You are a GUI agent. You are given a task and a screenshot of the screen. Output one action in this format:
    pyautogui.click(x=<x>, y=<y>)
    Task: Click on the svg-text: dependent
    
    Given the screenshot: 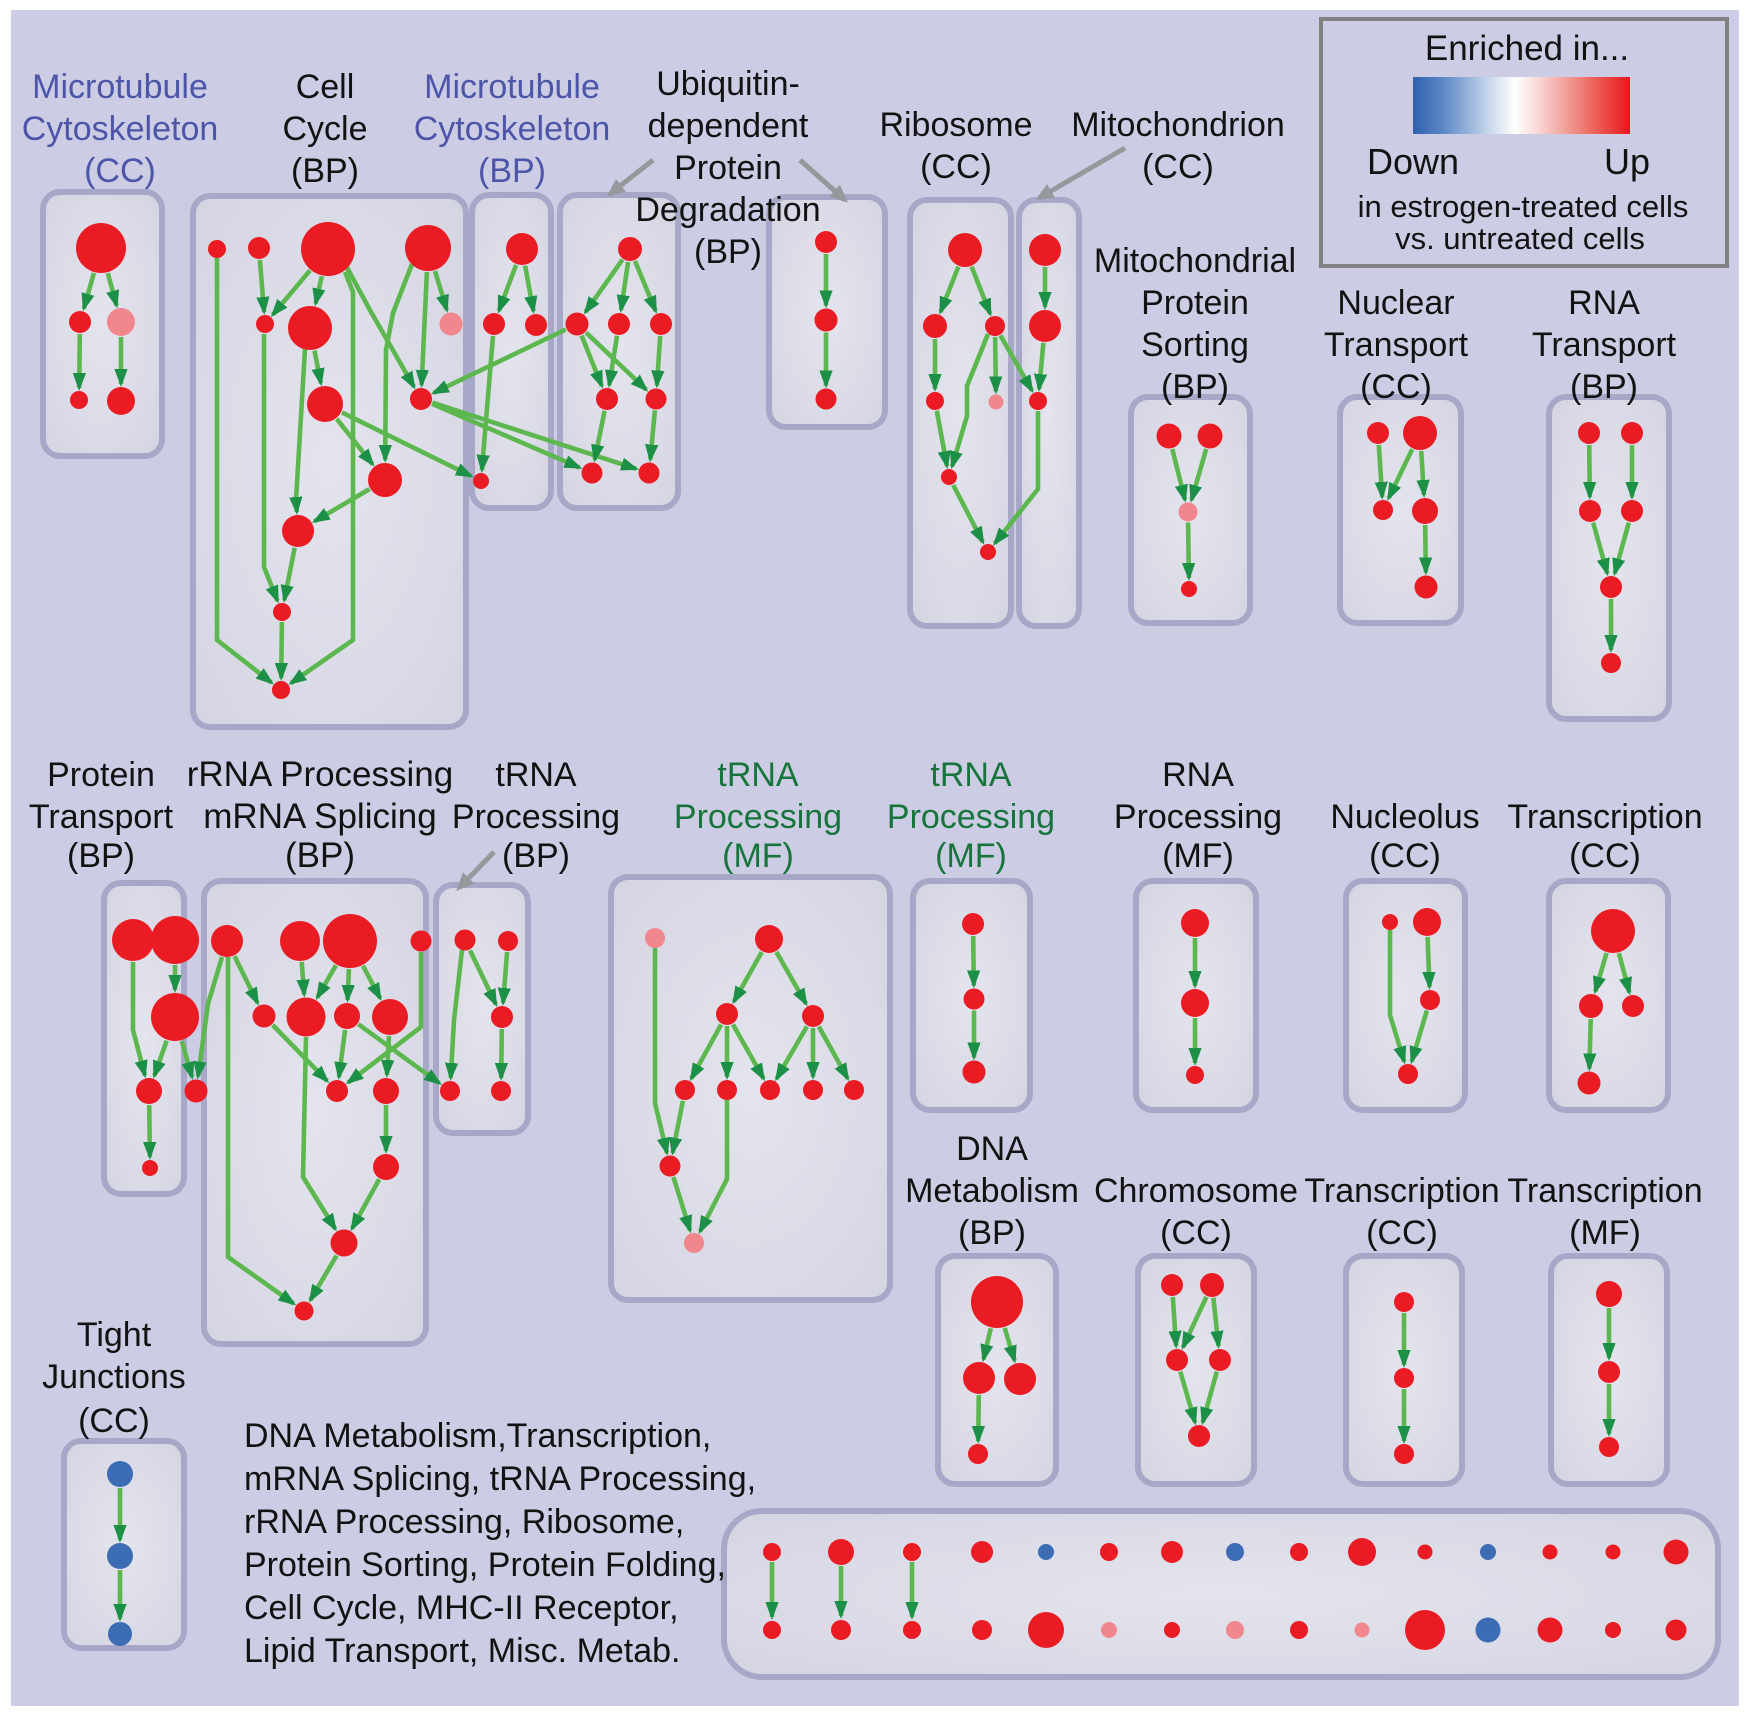 What is the action you would take?
    pyautogui.click(x=728, y=126)
    